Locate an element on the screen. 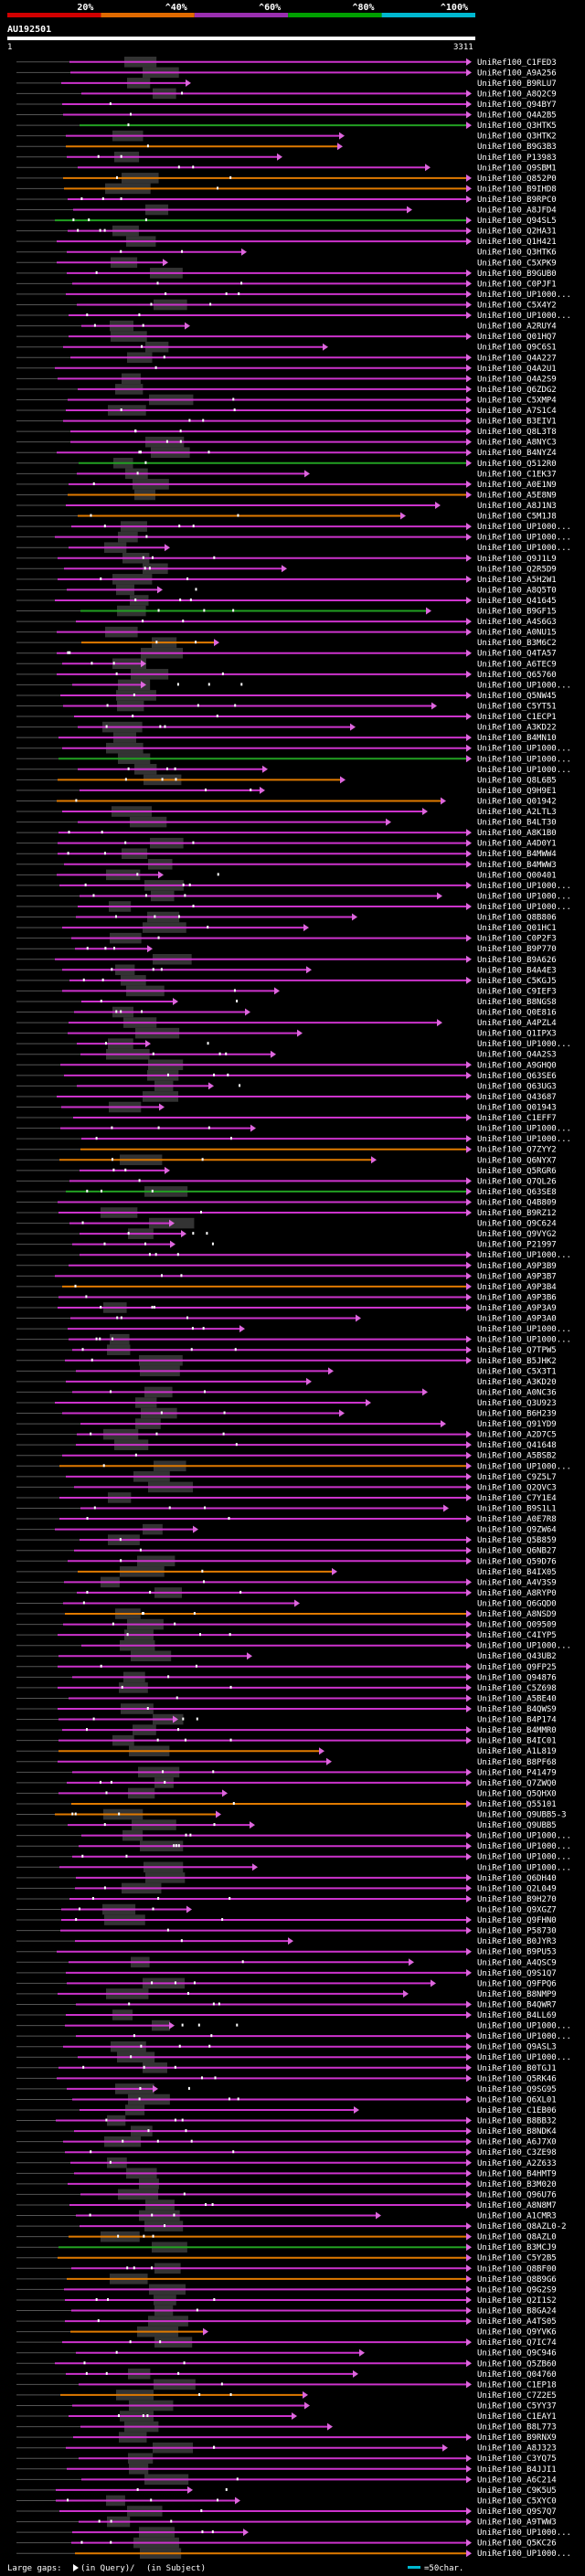 This screenshot has width=585, height=2576. hit-label: UniRef100_Q5ZB60 is located at coordinates (517, 2364).